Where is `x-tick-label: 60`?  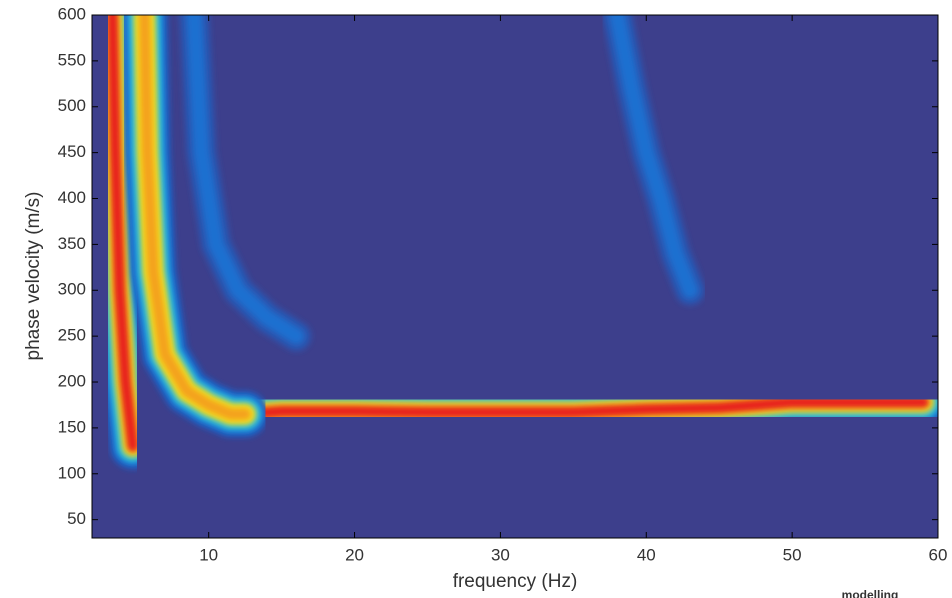 x-tick-label: 60 is located at coordinates (938, 554).